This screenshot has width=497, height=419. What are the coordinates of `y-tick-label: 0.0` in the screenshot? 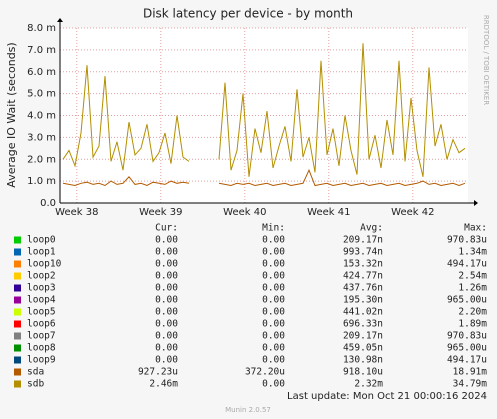 It's located at (48, 203).